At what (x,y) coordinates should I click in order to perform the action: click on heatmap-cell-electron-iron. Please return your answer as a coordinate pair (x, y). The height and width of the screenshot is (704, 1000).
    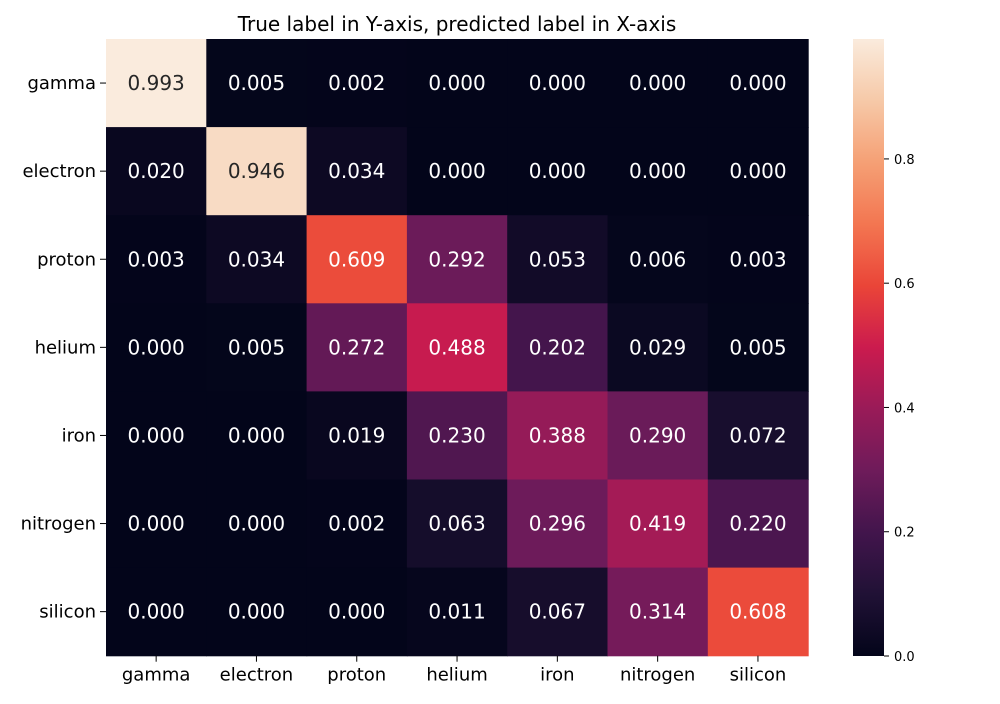
    Looking at the image, I should click on (558, 171).